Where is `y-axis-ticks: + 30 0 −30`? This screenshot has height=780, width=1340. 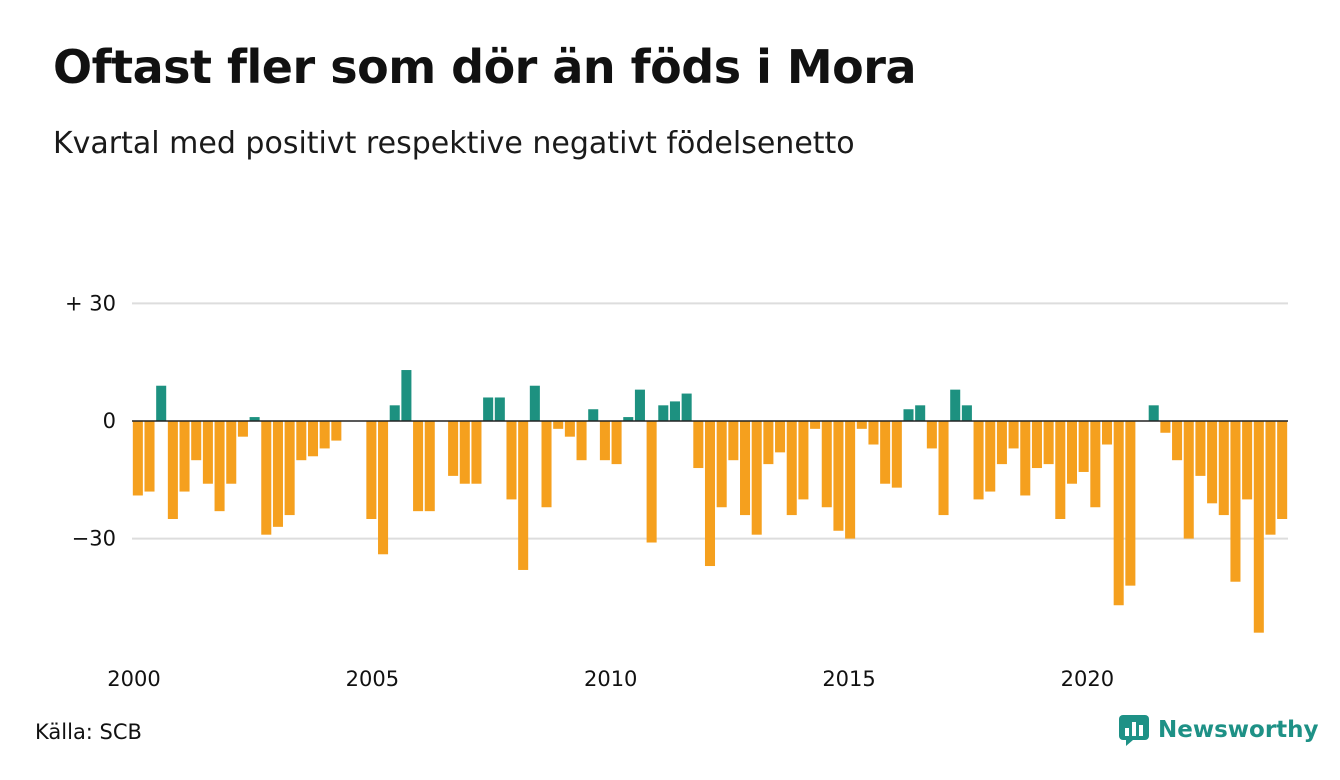
y-axis-ticks: + 30 0 −30 is located at coordinates (90, 420).